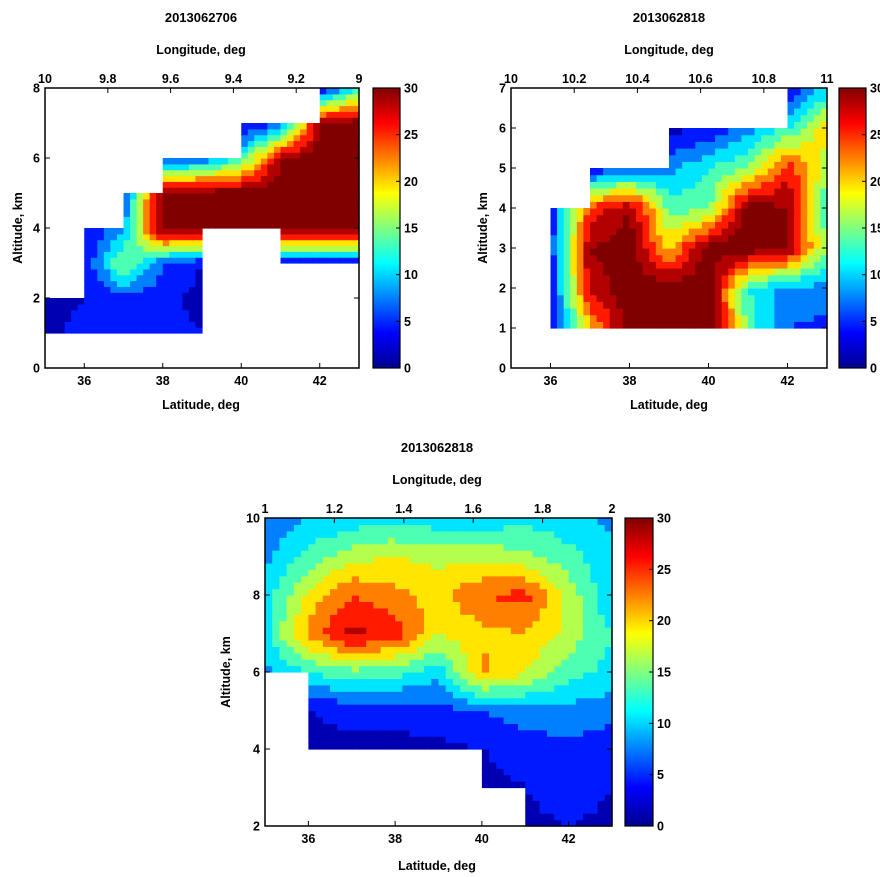 The height and width of the screenshot is (877, 880). What do you see at coordinates (170, 79) in the screenshot?
I see `top-tick-label: 9.6` at bounding box center [170, 79].